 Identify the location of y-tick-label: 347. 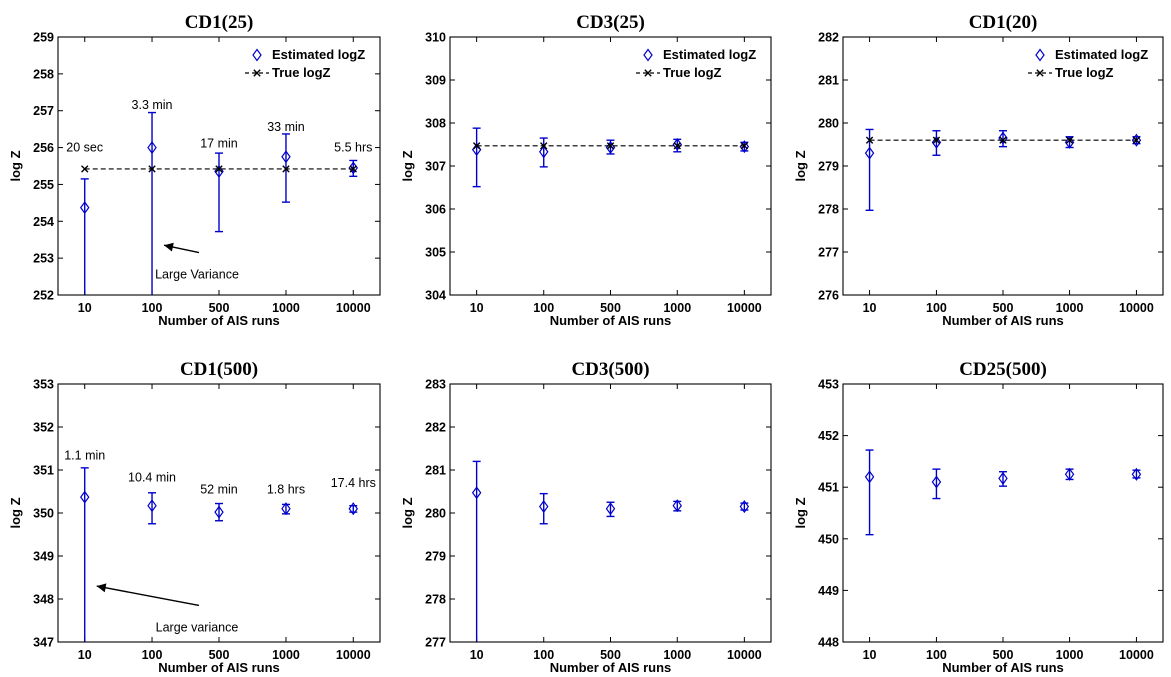
(43, 643).